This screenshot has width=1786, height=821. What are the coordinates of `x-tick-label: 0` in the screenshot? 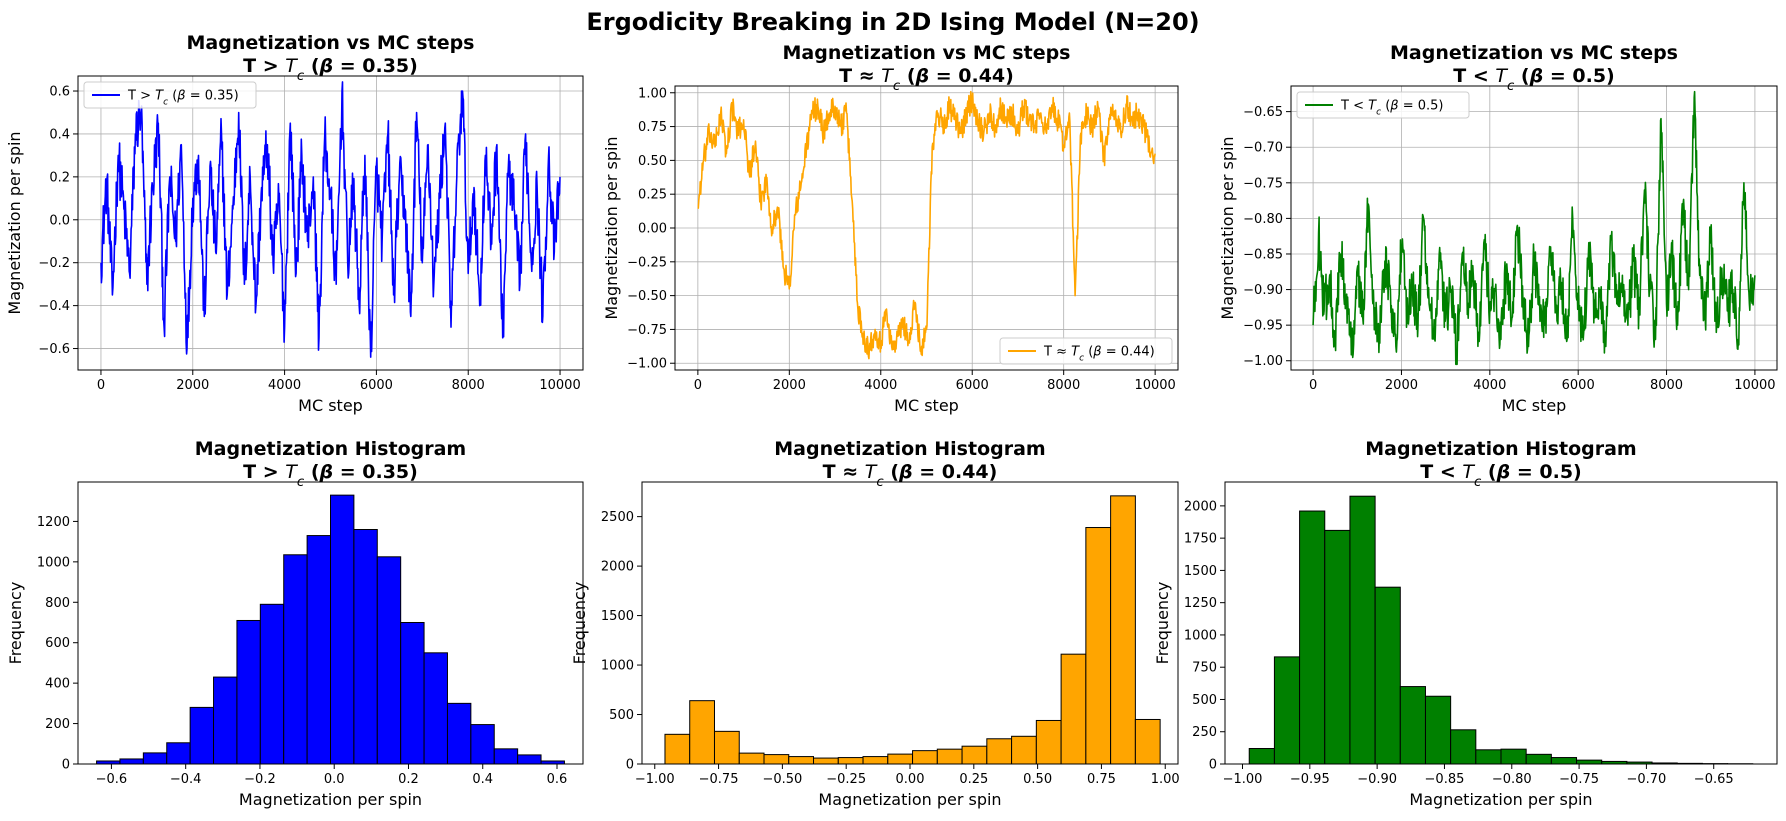 It's located at (101, 385).